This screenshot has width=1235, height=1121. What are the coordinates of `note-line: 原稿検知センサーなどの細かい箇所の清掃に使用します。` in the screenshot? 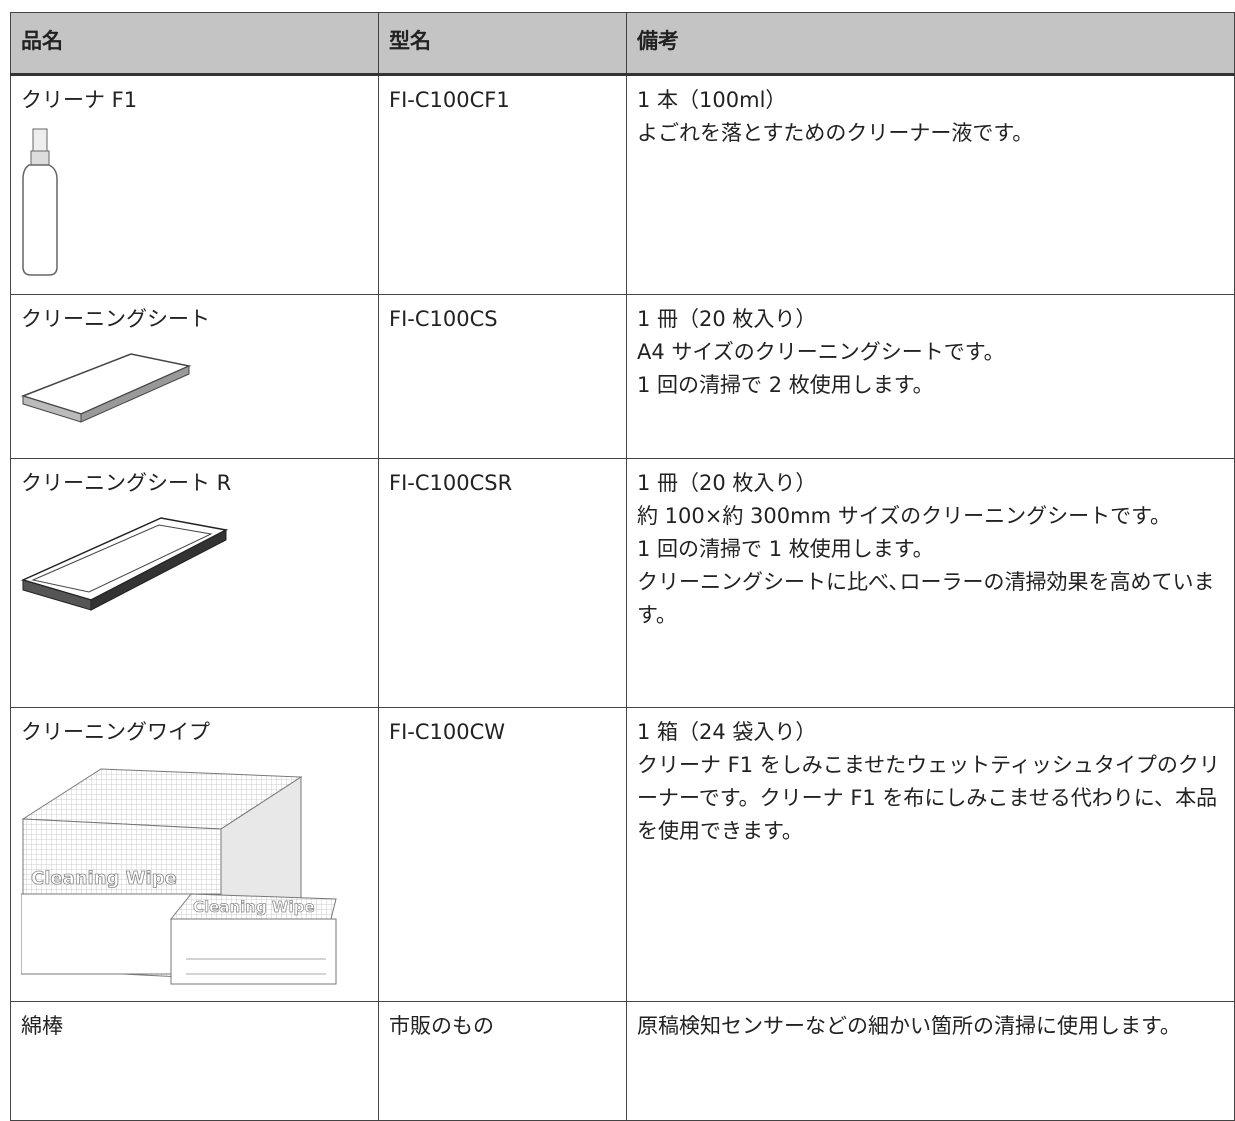 It's located at (909, 1026).